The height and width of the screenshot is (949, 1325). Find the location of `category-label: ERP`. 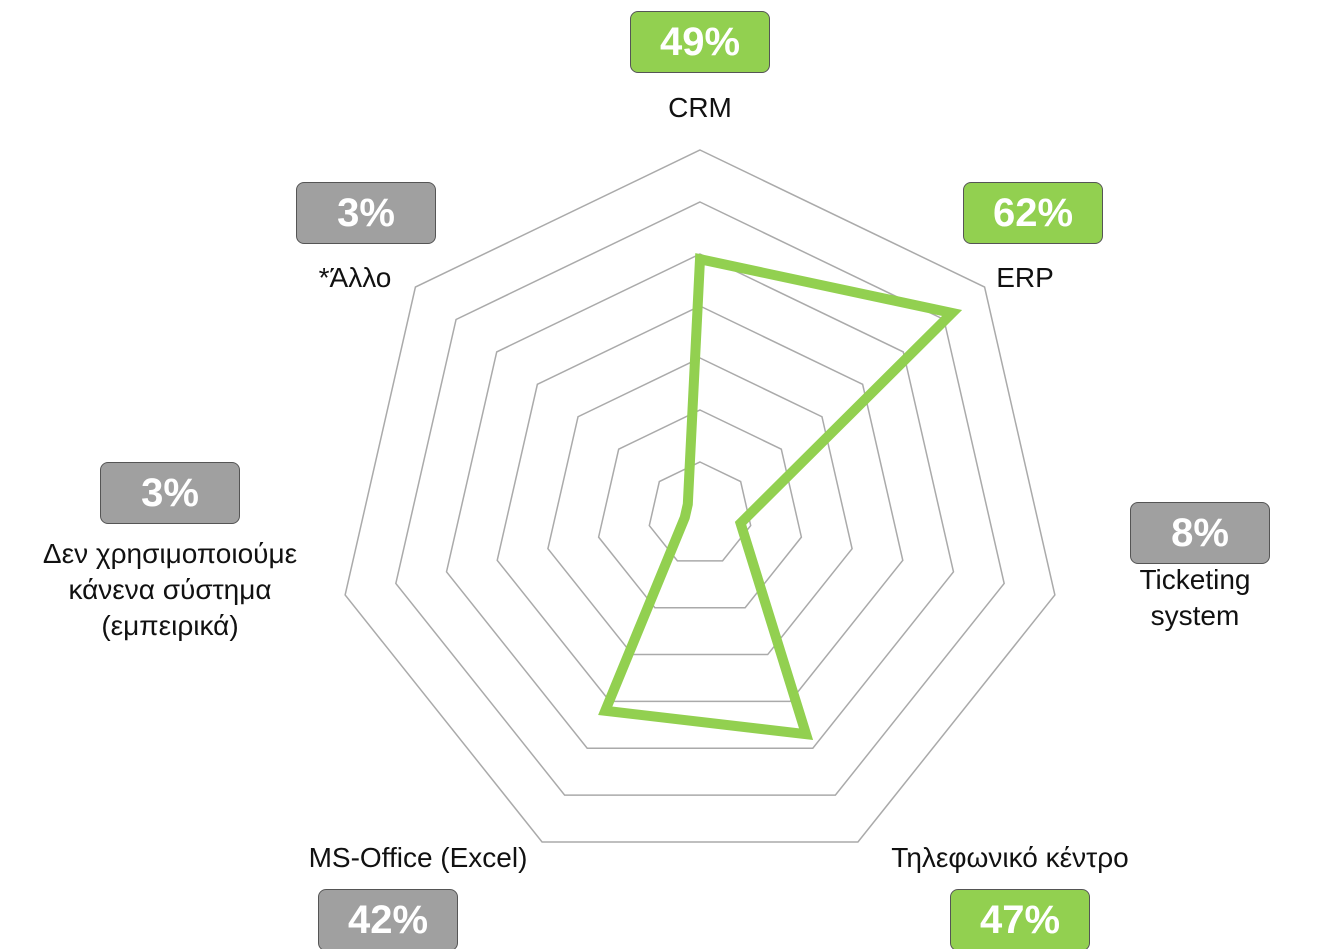

category-label: ERP is located at coordinates (1025, 277).